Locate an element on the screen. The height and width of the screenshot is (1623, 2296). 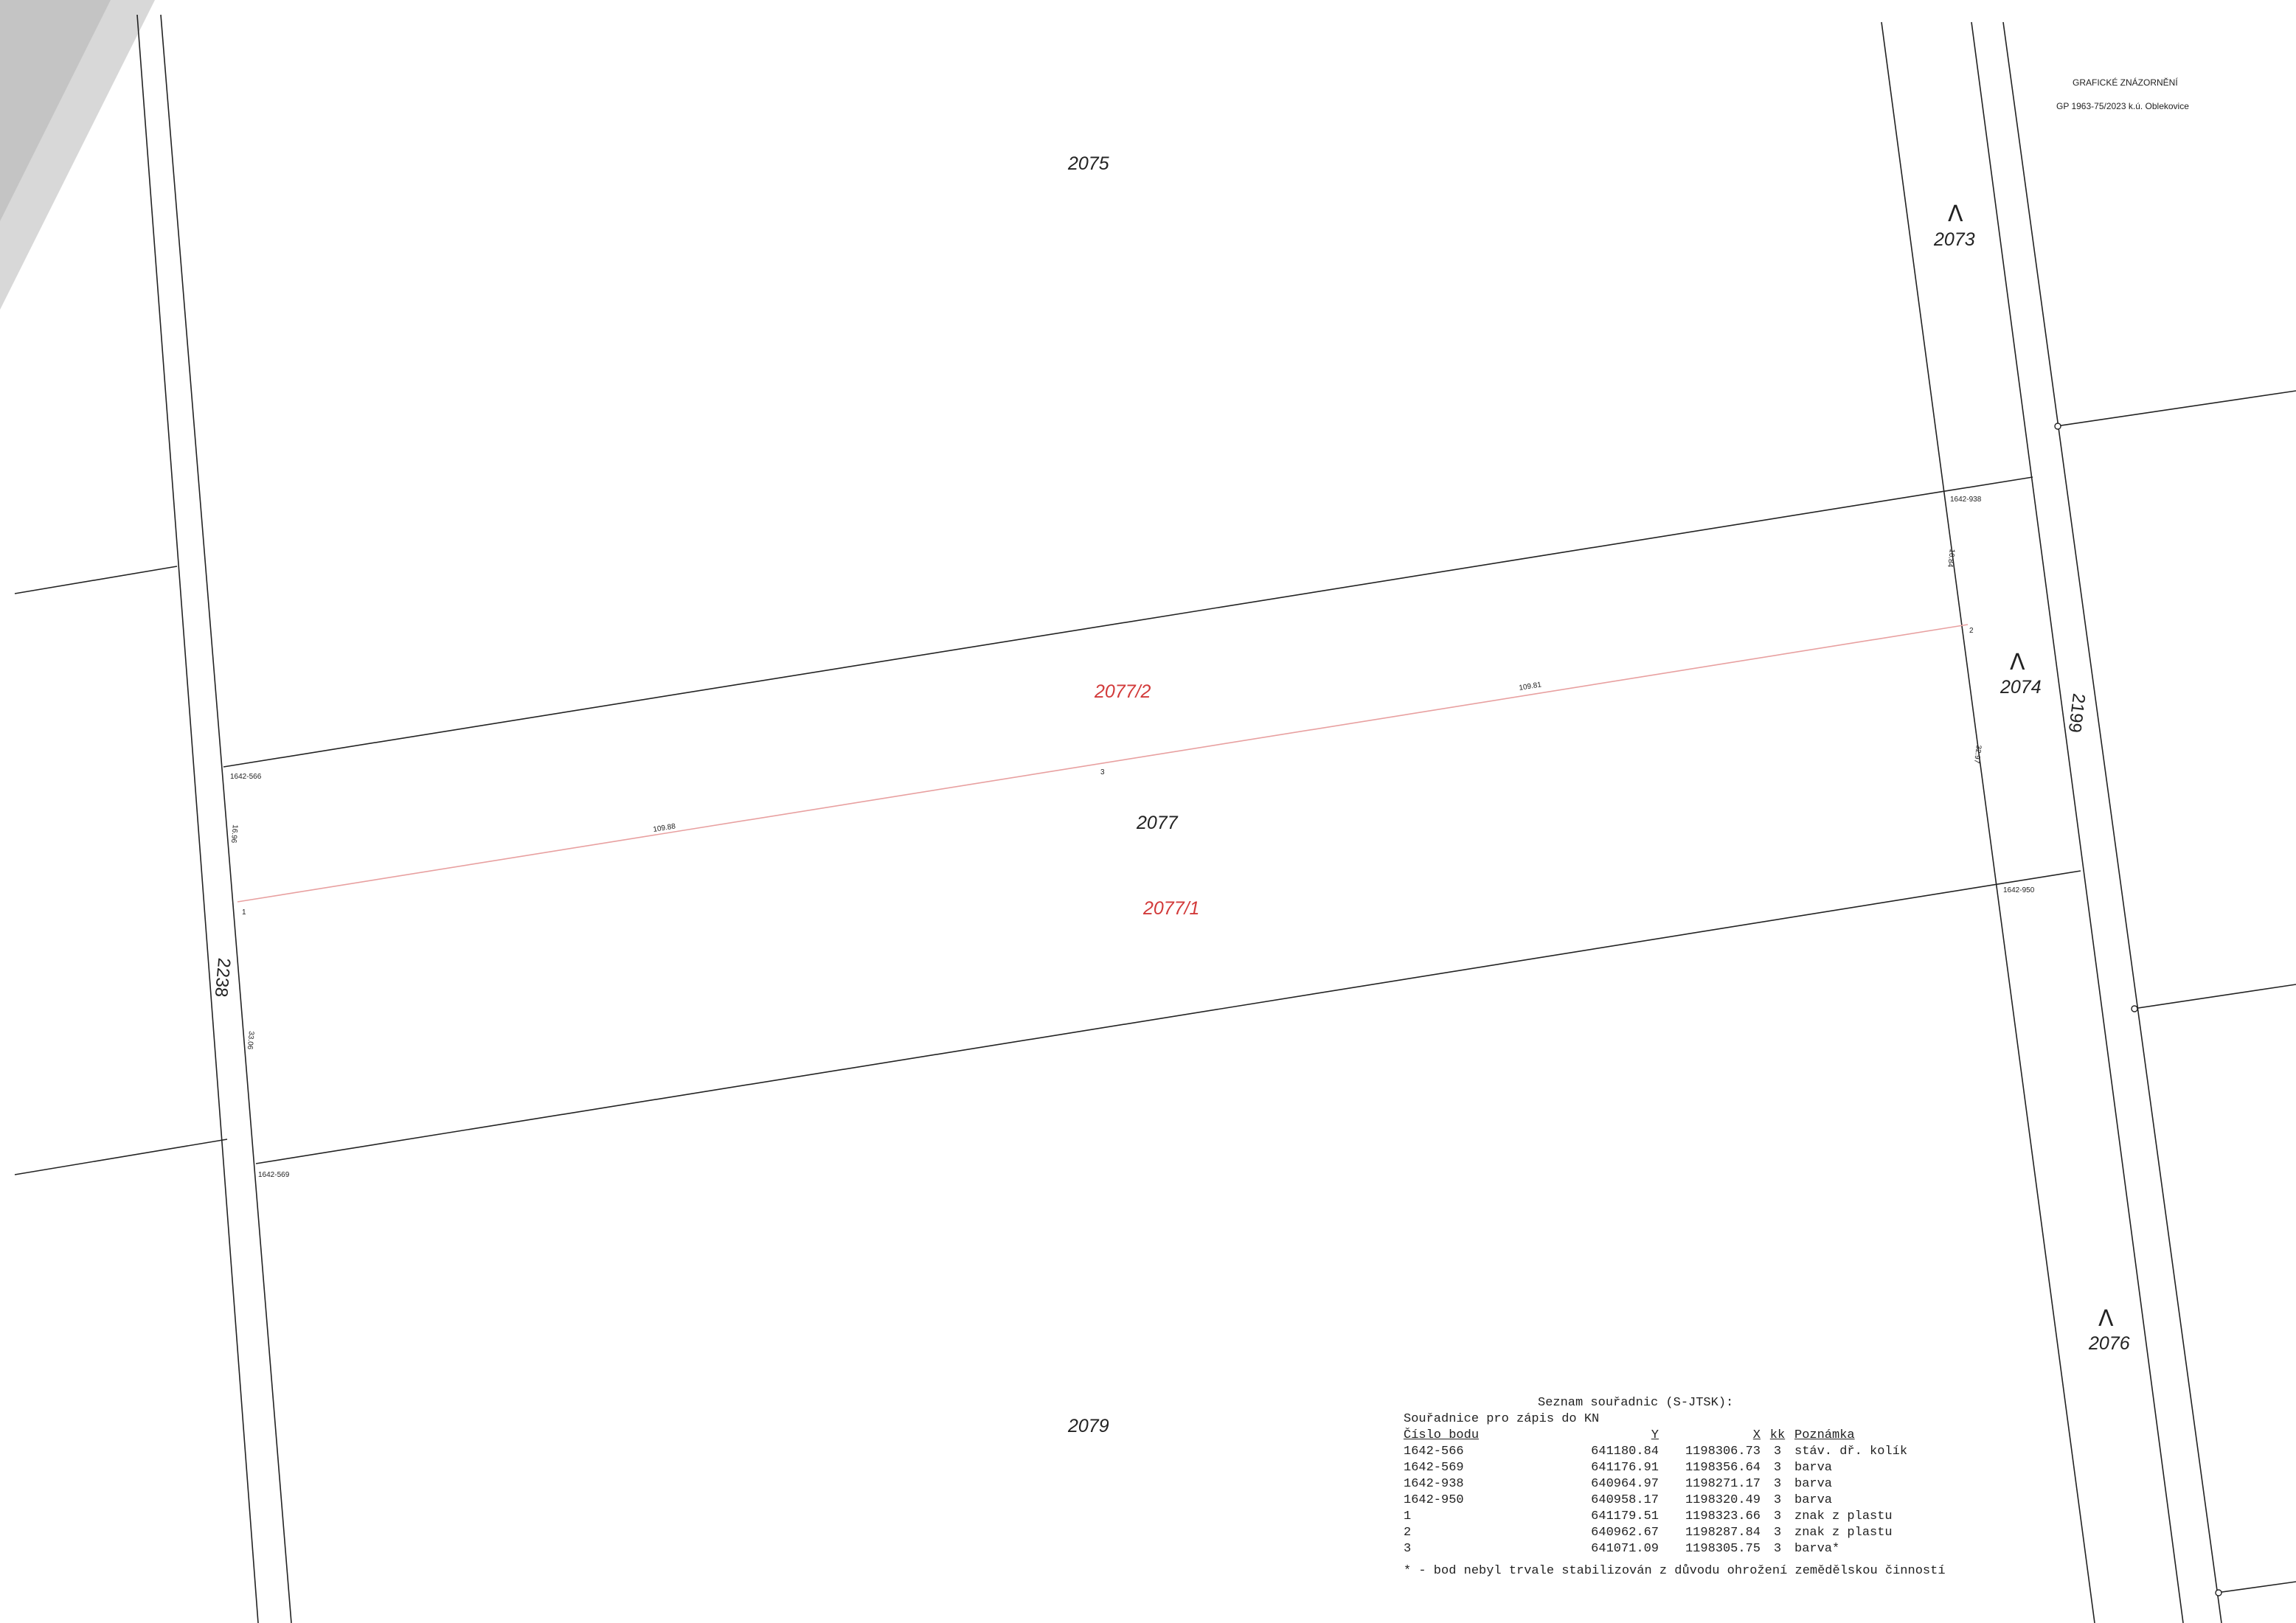
table-cell: 1198323.66 is located at coordinates (1723, 1516).